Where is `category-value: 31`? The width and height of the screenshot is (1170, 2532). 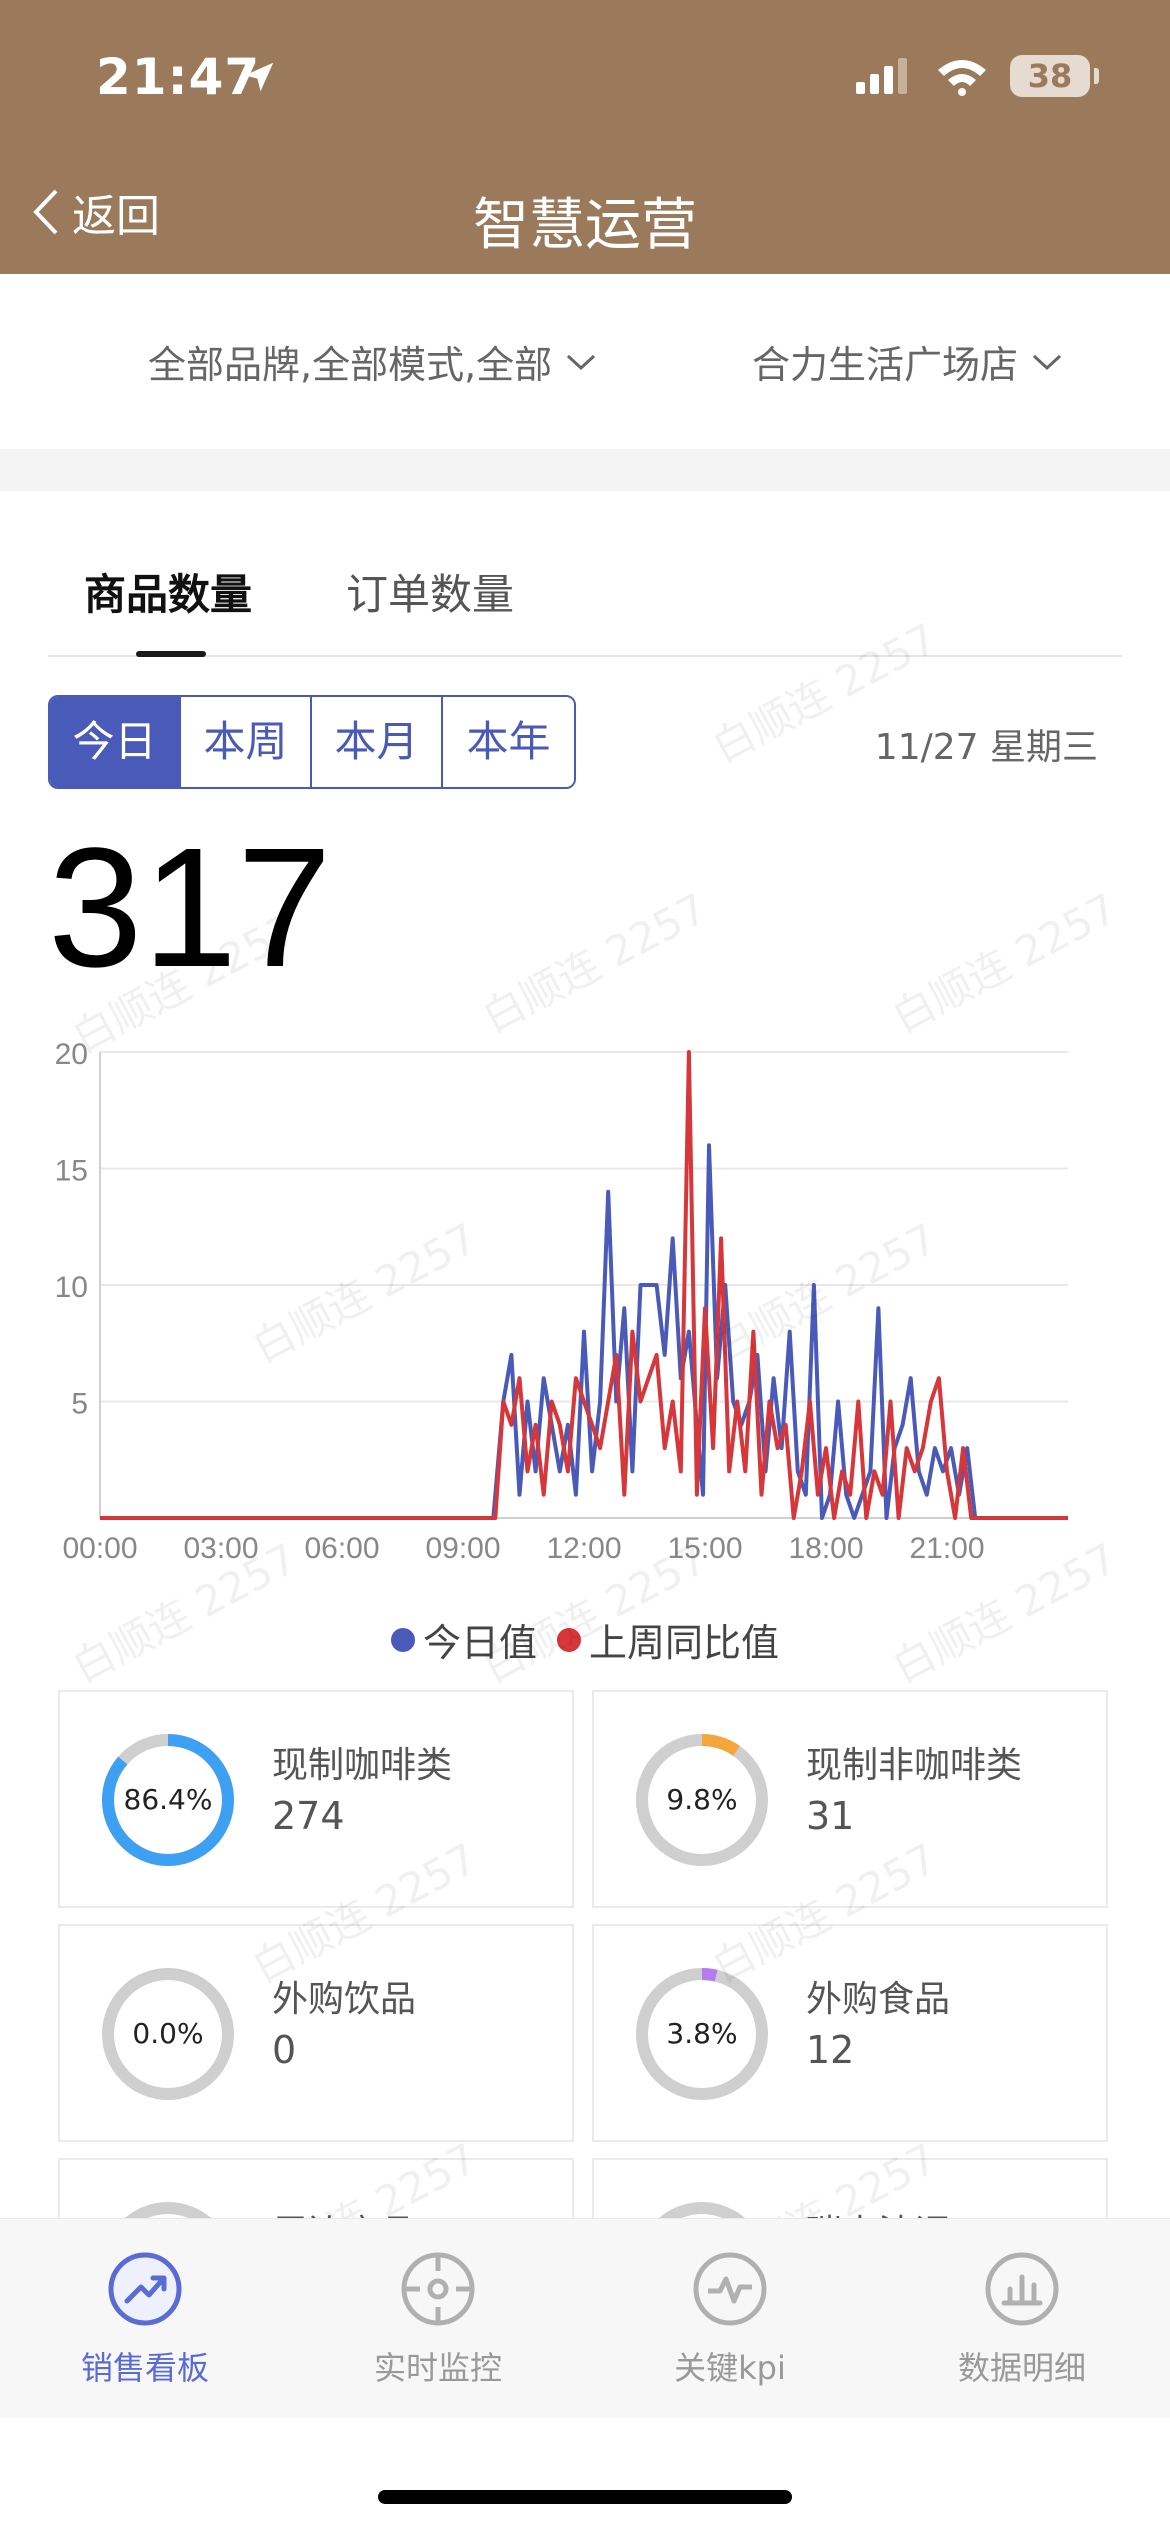
category-value: 31 is located at coordinates (830, 1816).